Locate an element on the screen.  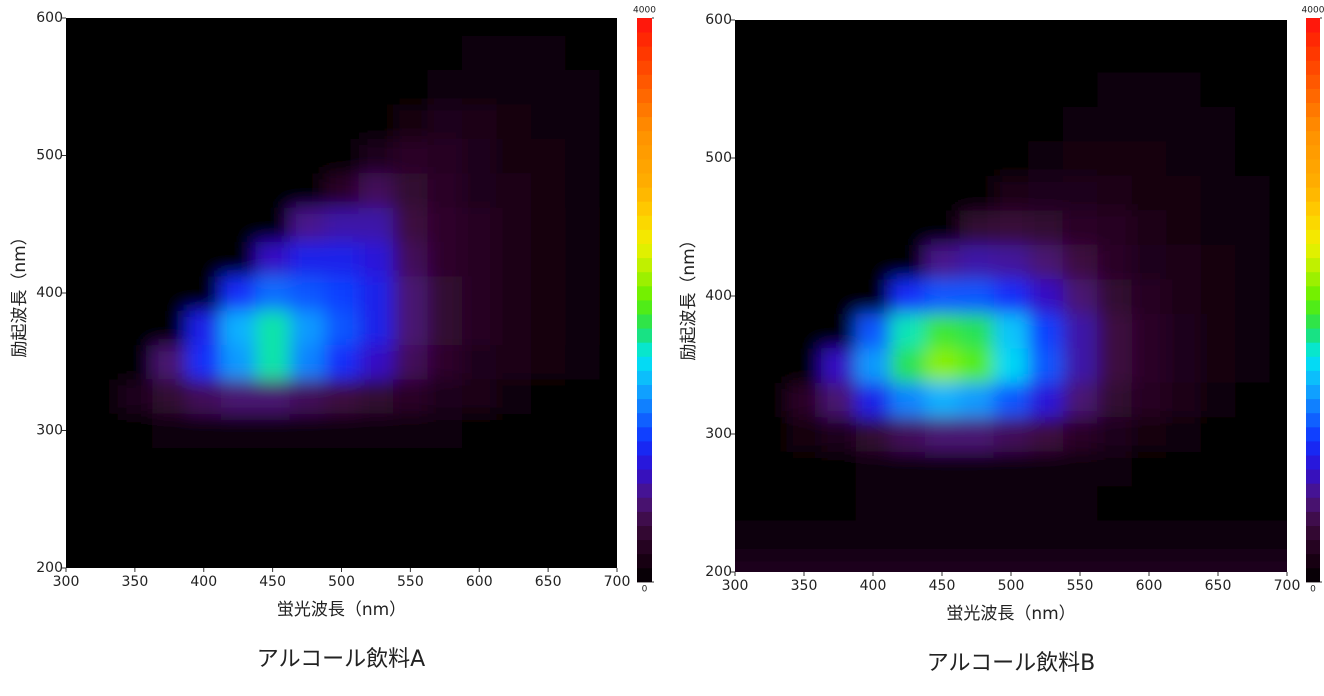
x-tick-label: 650 is located at coordinates (1218, 586).